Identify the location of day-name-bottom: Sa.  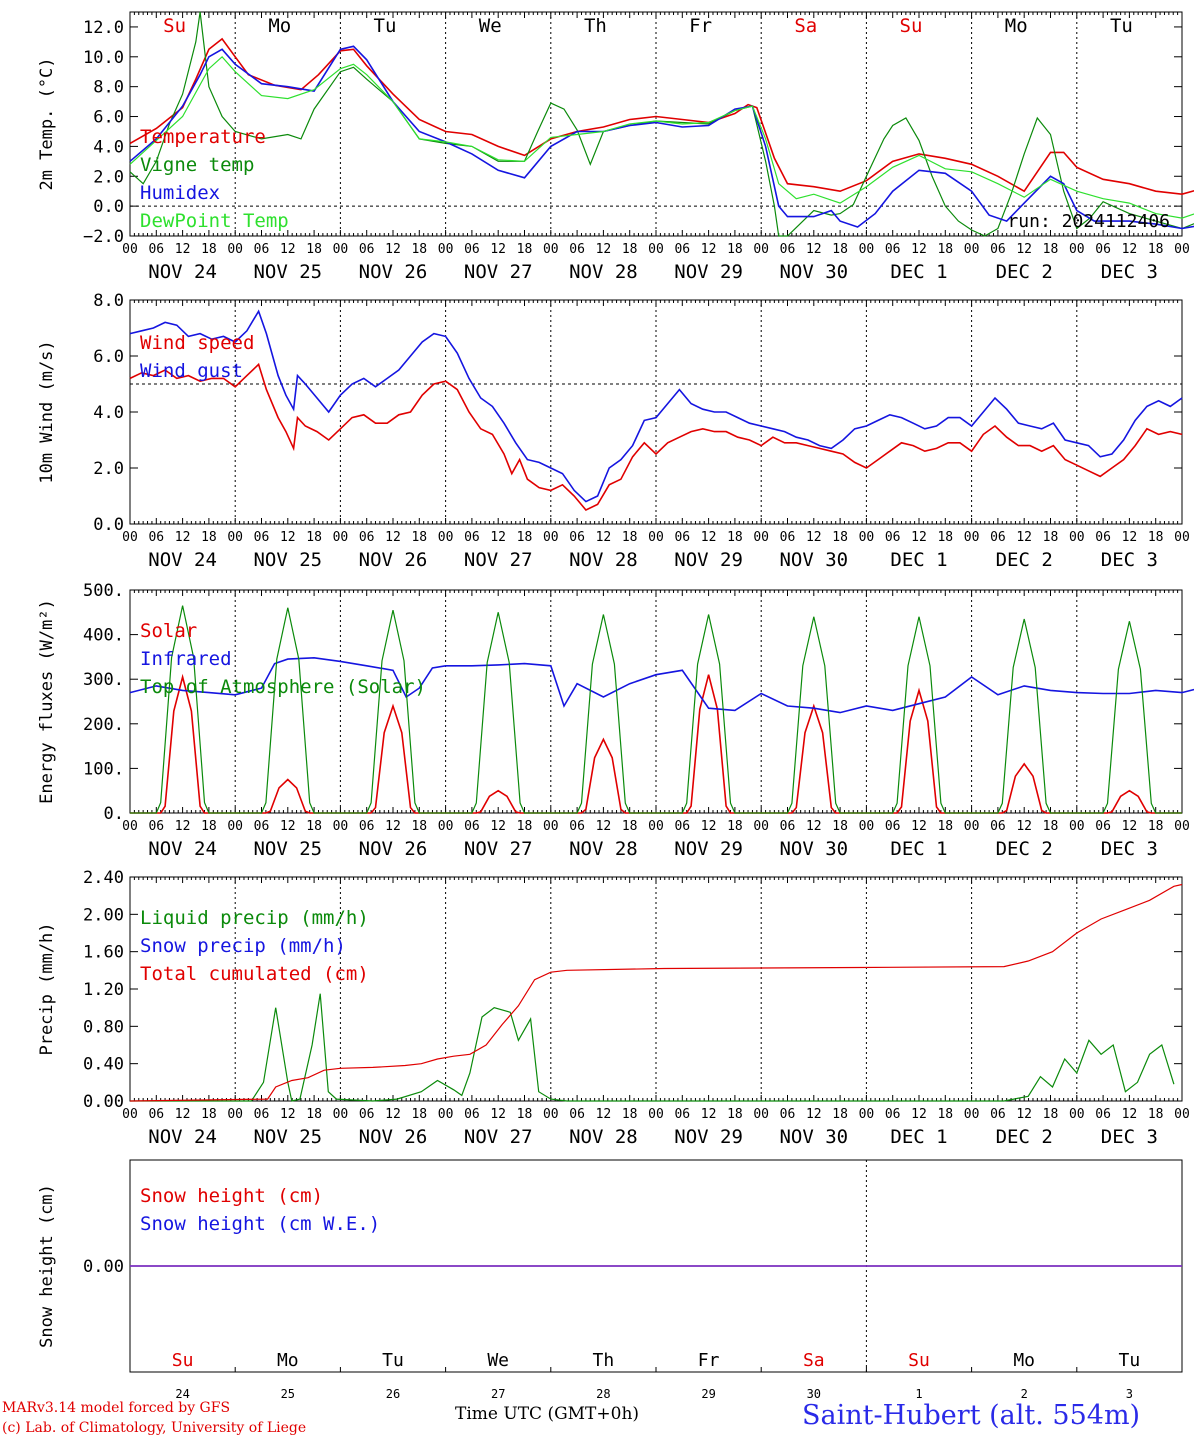
(814, 1360).